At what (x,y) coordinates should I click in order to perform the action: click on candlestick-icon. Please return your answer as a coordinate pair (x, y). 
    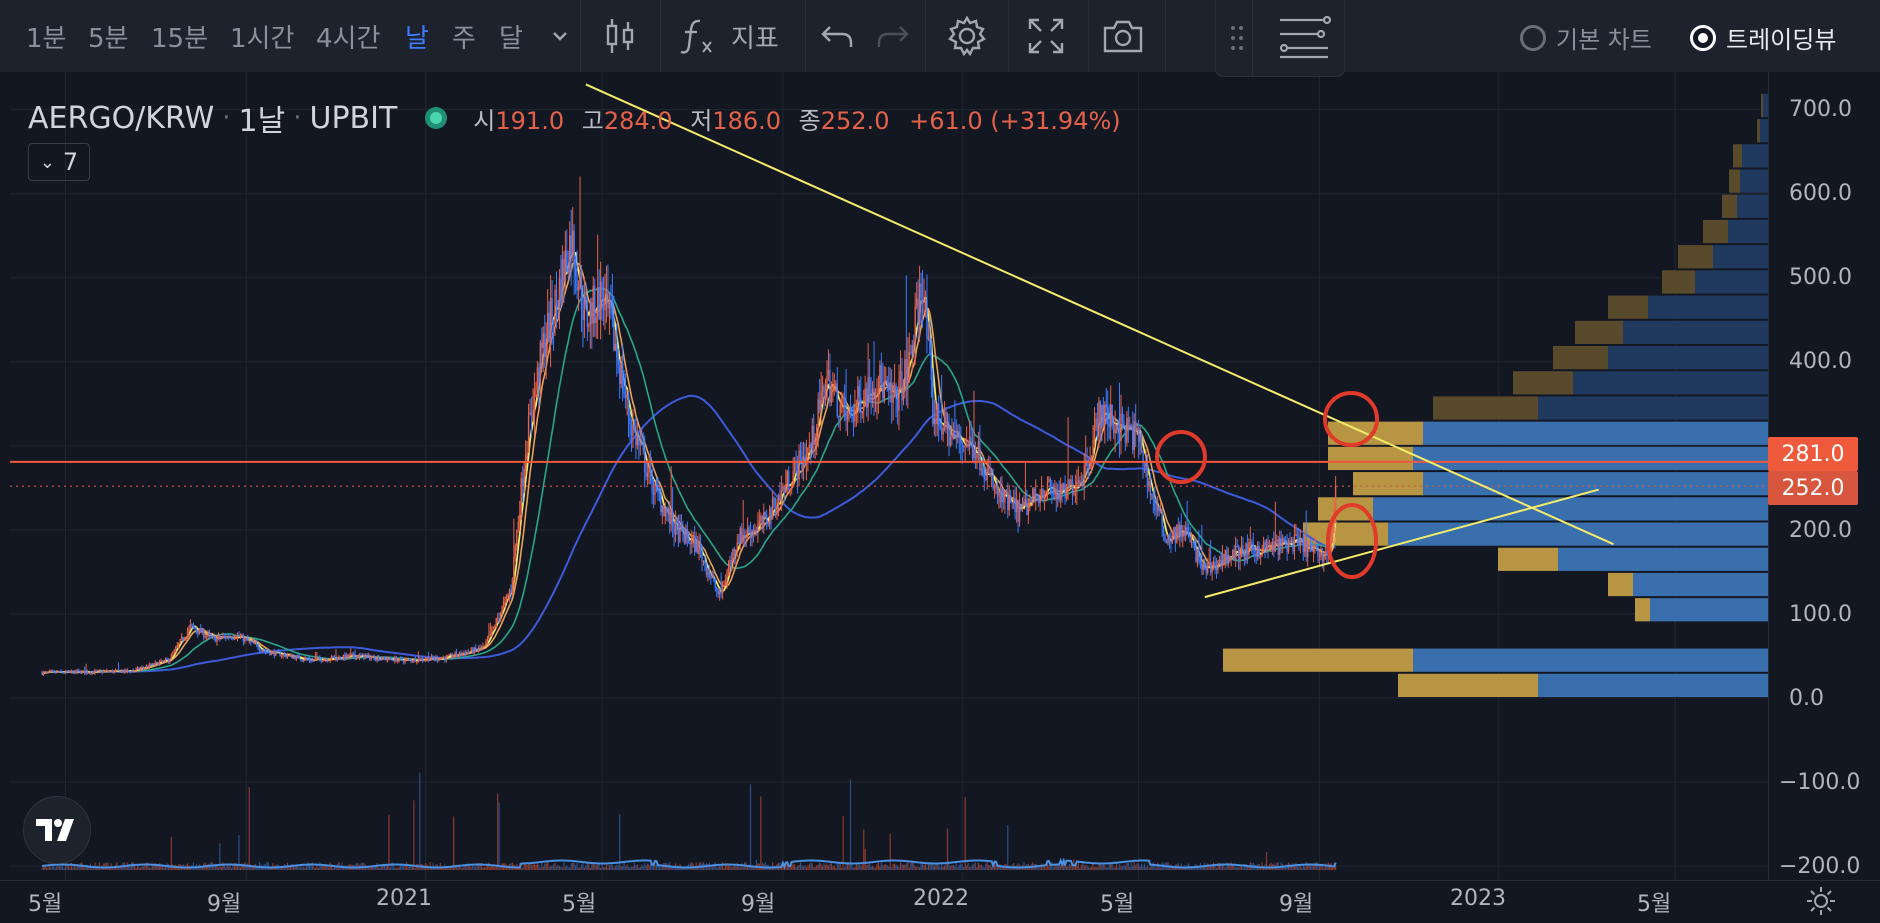
    Looking at the image, I should click on (620, 36).